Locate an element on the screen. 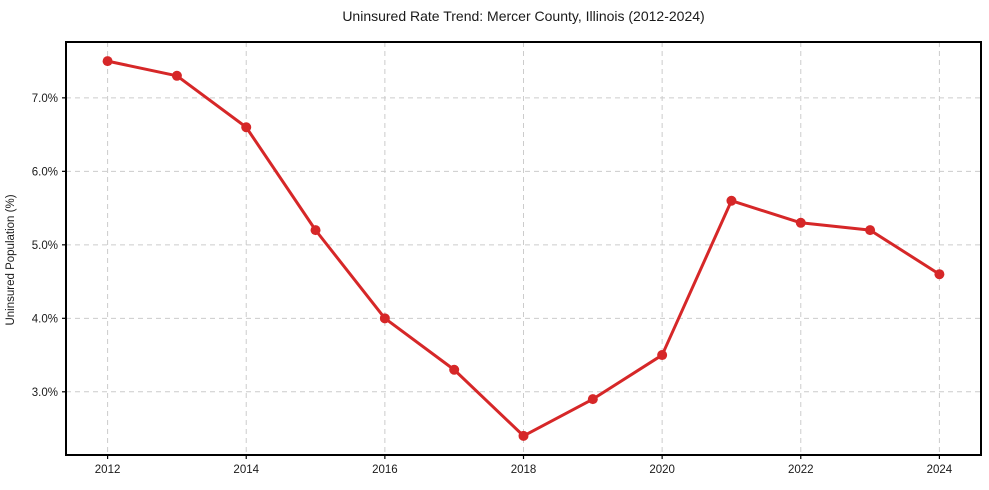  x-tick-label: 2018 is located at coordinates (524, 470).